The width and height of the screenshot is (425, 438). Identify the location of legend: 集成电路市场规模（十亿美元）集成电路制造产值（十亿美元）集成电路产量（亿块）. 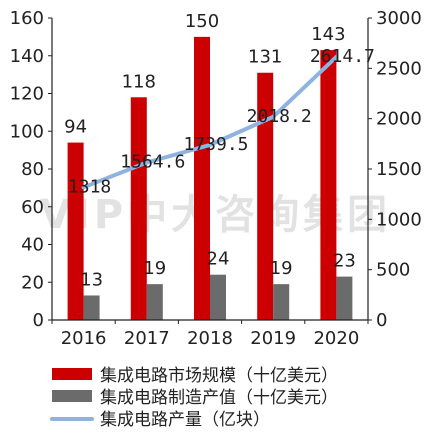
(194, 398).